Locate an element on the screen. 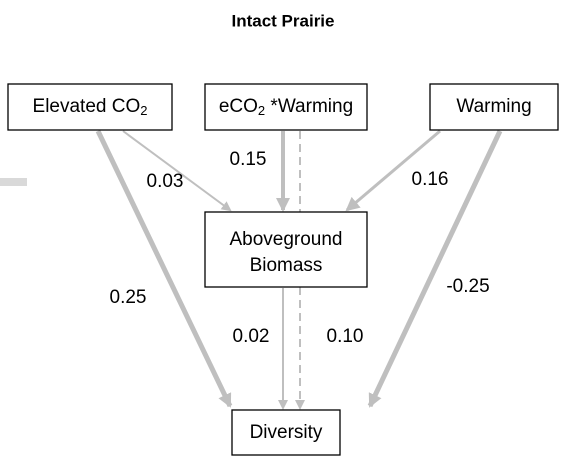 The image size is (566, 458). side-bar is located at coordinates (13, 182).